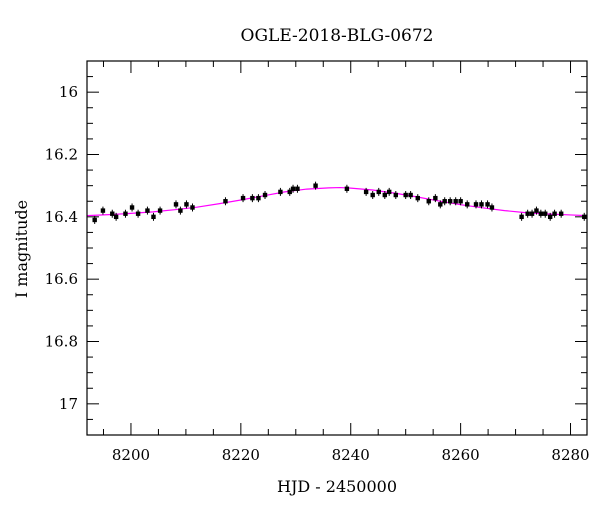  I want to click on x-tick-label: 8240, so click(351, 455).